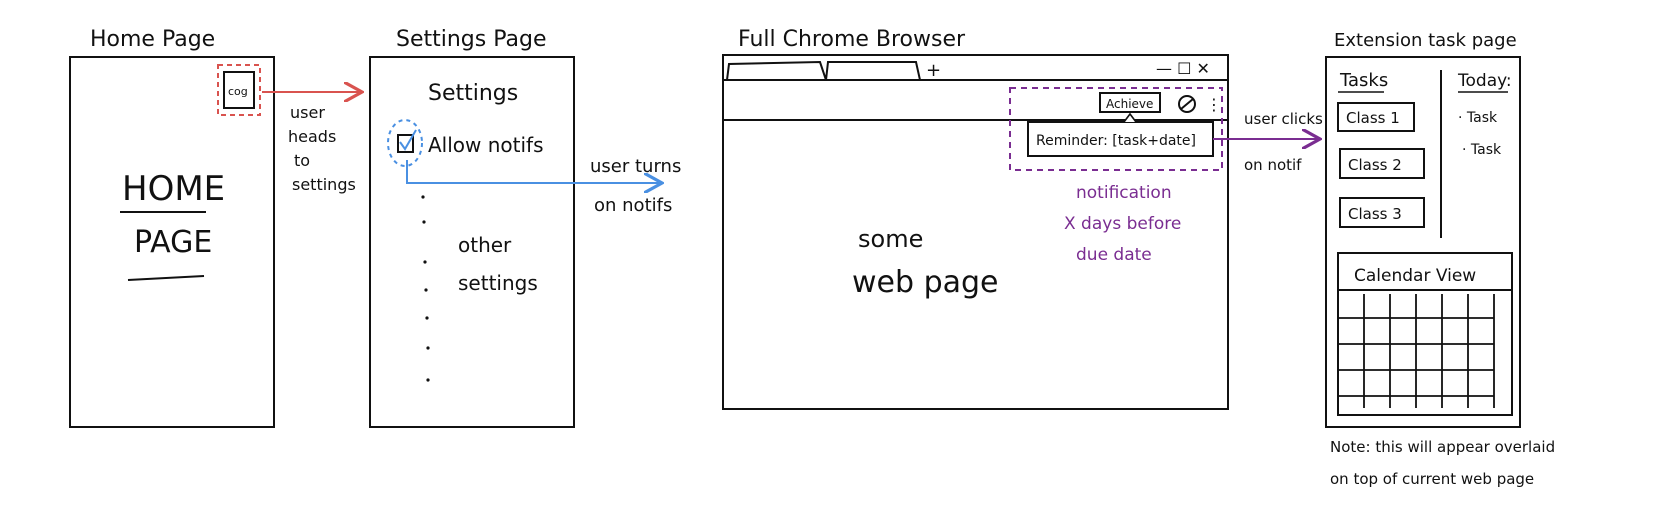  I want to click on browser-arrow-caption-1: user clicks, so click(1283, 119).